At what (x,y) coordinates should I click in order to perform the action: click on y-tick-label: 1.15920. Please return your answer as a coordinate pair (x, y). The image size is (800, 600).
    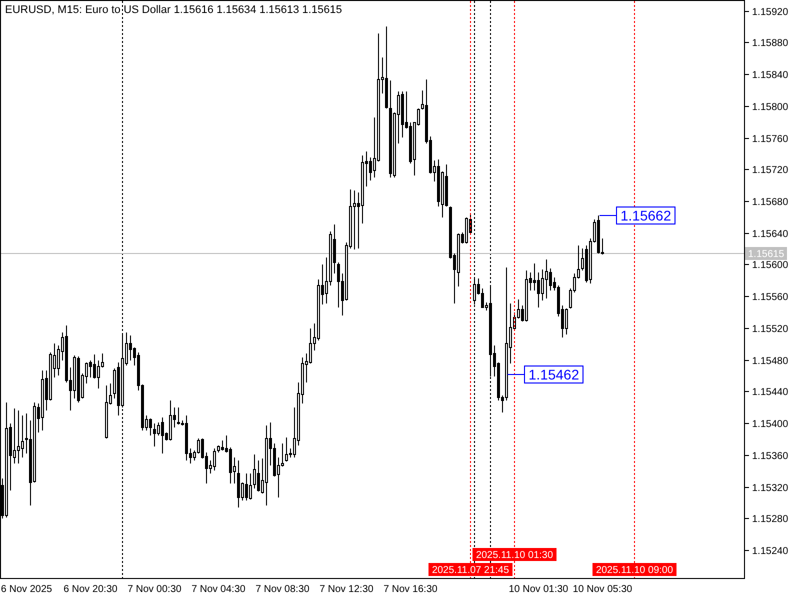
    Looking at the image, I should click on (770, 12).